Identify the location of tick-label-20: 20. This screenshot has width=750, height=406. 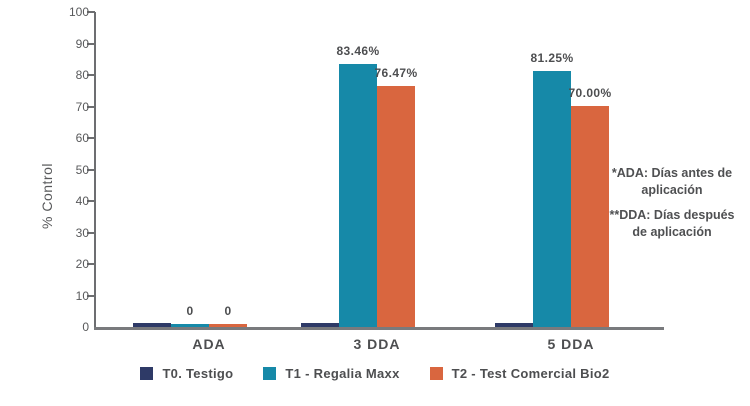
(82, 264).